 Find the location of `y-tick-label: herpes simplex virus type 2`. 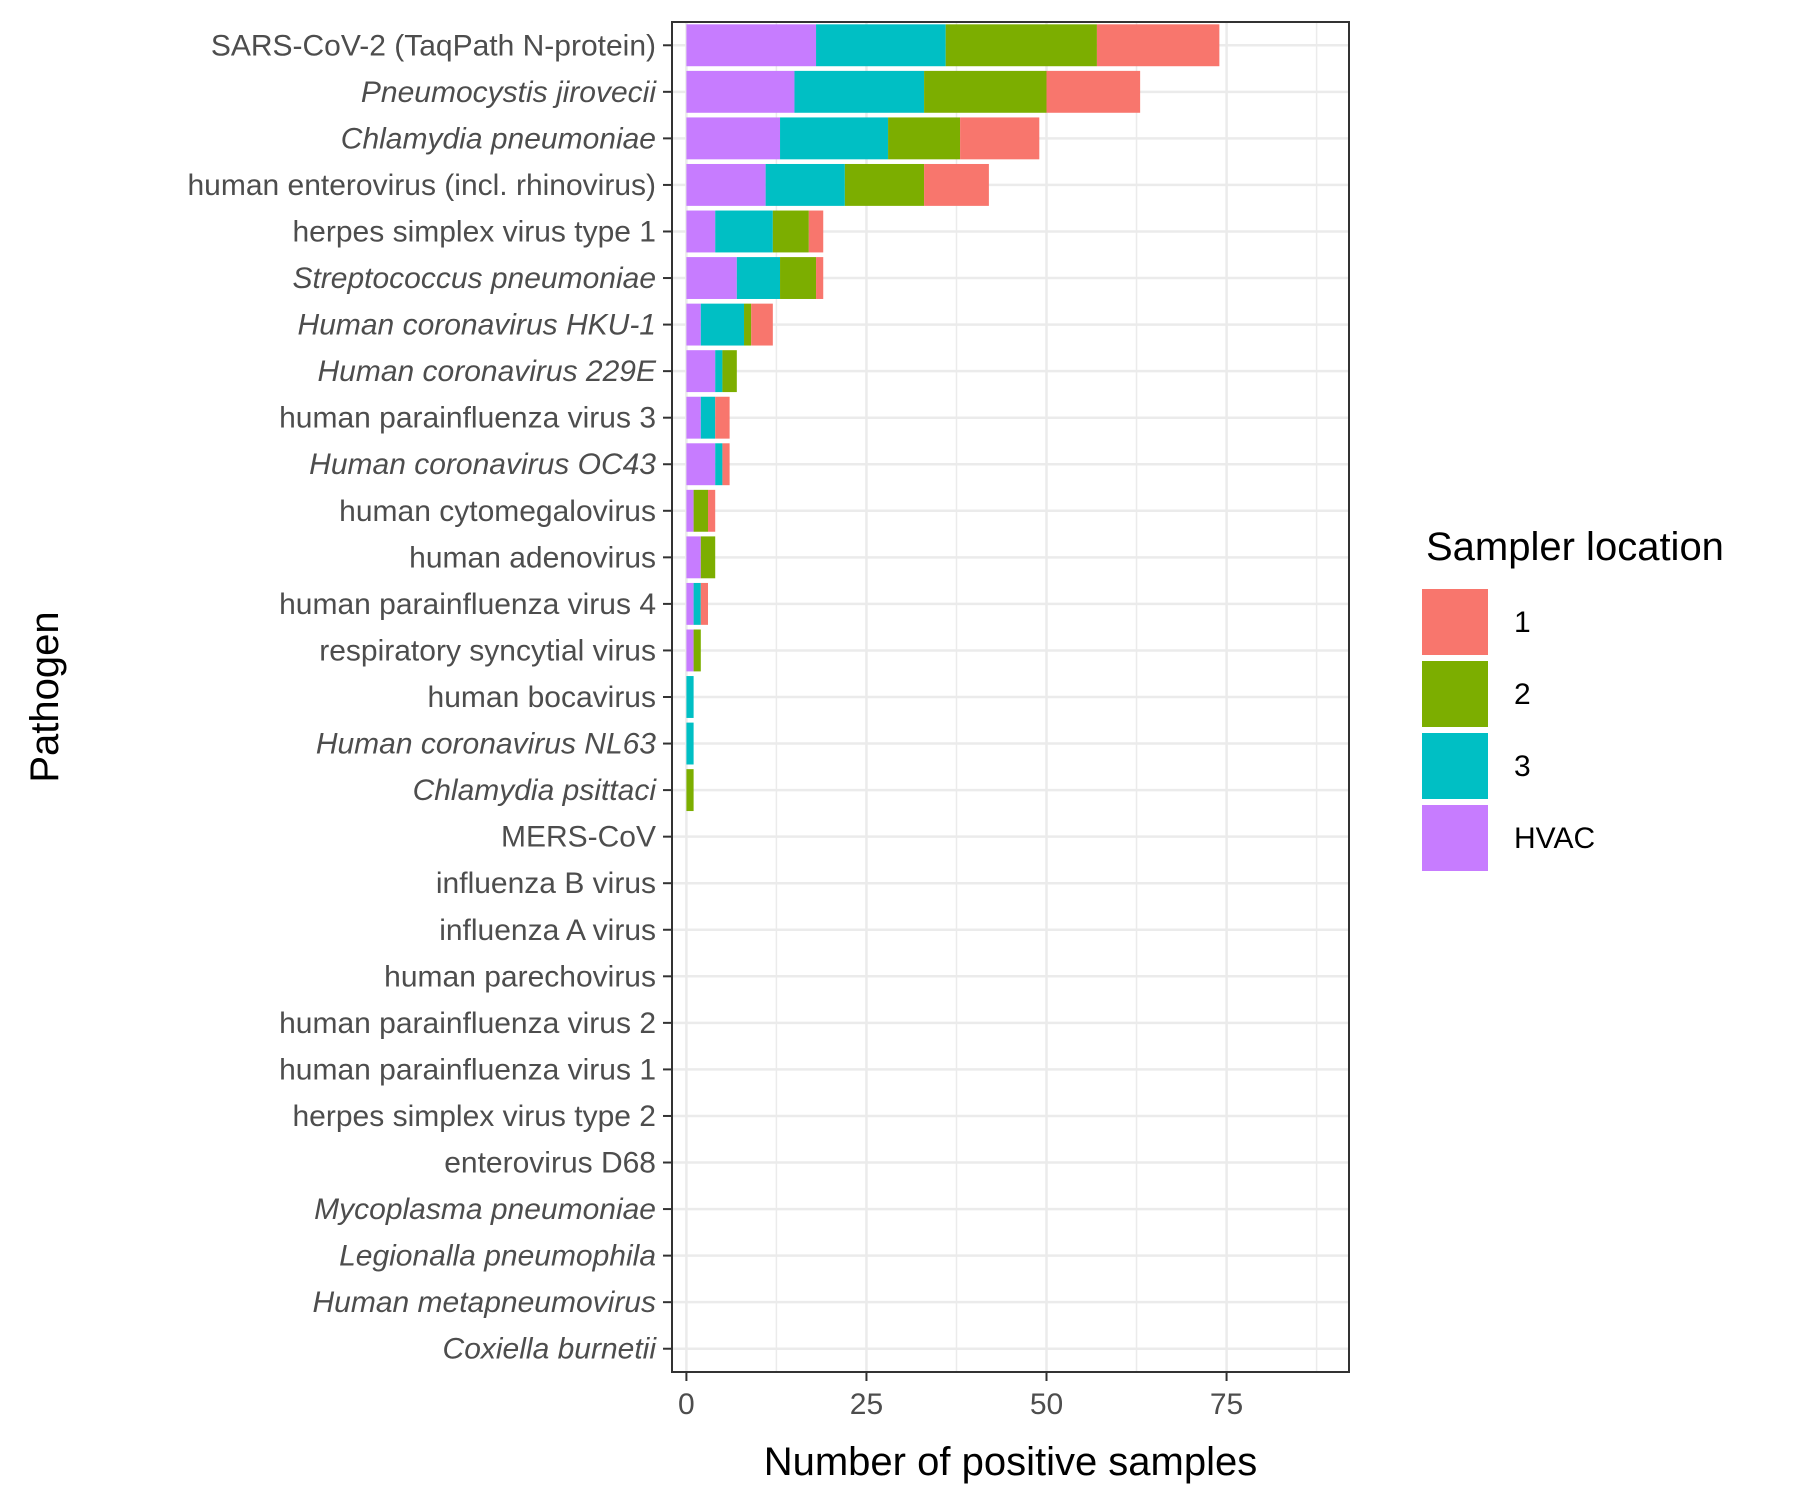

y-tick-label: herpes simplex virus type 2 is located at coordinates (475, 1116).